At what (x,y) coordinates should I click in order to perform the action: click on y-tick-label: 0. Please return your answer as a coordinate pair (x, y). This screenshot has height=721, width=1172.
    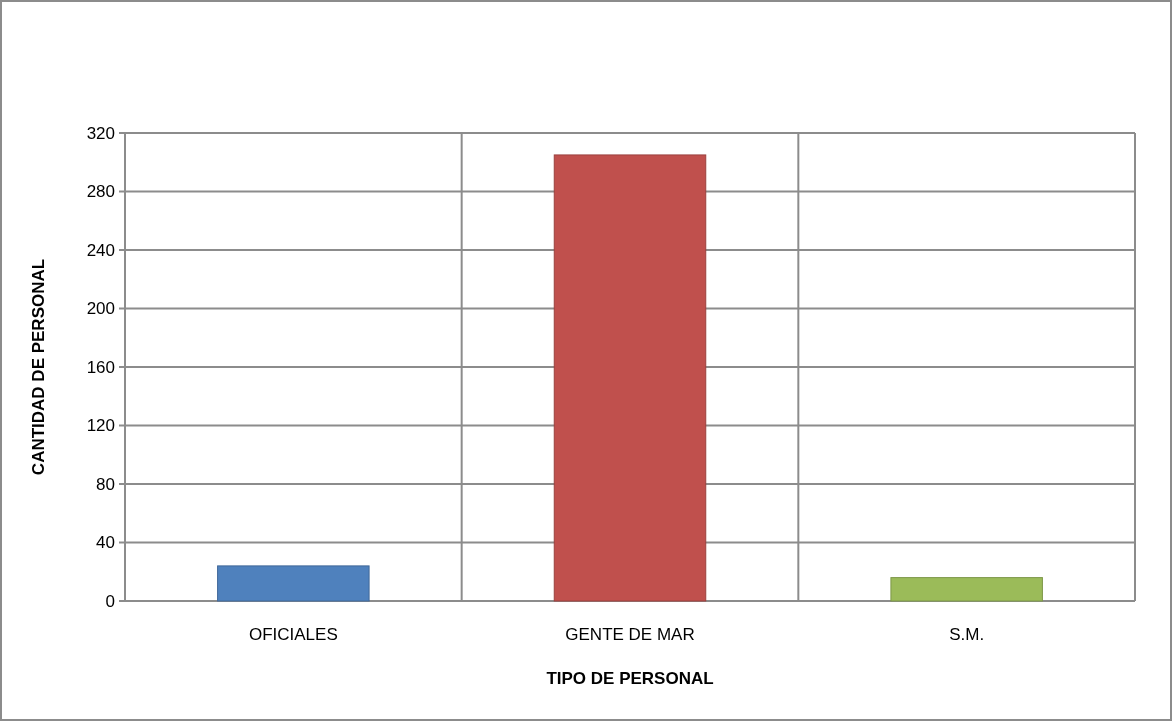
    Looking at the image, I should click on (110, 601).